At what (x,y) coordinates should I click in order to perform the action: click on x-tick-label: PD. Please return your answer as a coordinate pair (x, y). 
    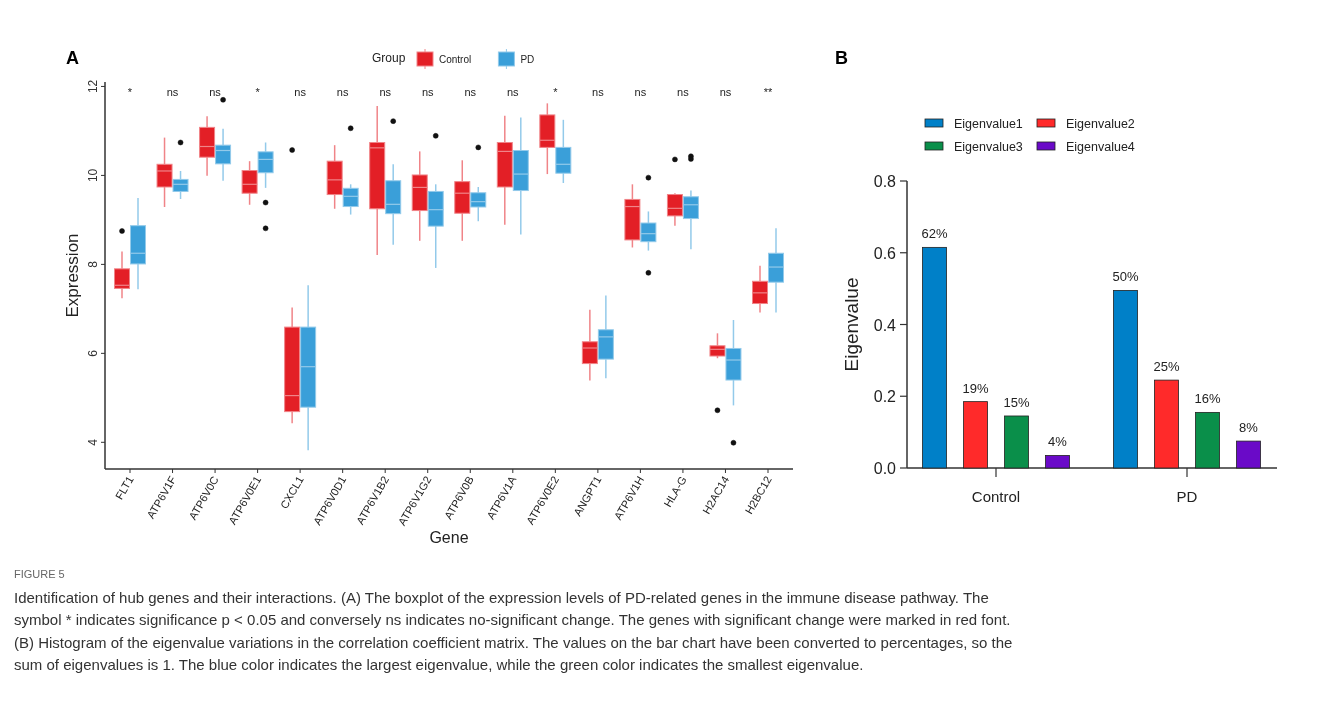
    Looking at the image, I should click on (1187, 496).